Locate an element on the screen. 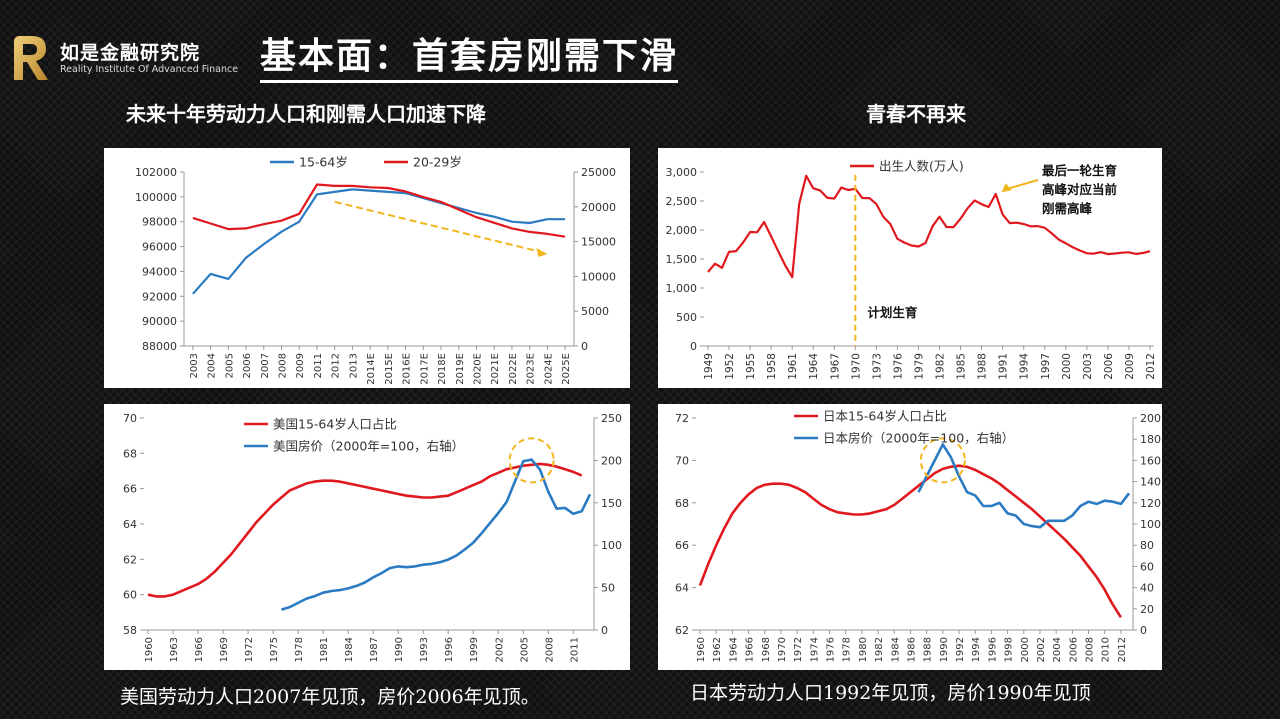 This screenshot has height=719, width=1280. c1-xtick-label-7: 2011 is located at coordinates (318, 365).